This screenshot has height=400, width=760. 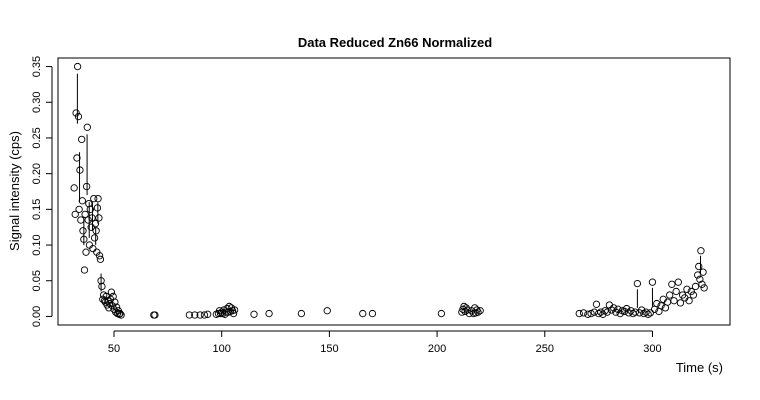 I want to click on y-tick-label: 0.10, so click(x=37, y=244).